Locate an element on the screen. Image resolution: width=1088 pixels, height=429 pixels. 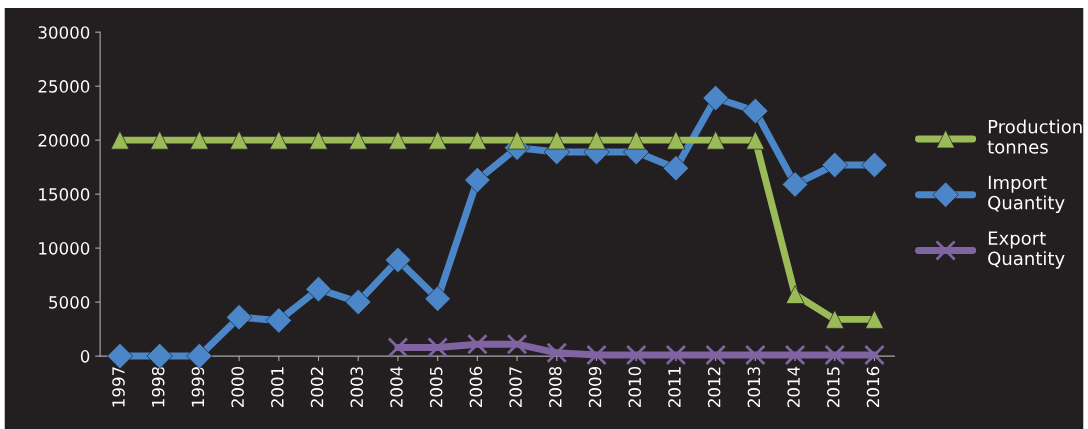
x-tick-label: 2013 is located at coordinates (754, 387).